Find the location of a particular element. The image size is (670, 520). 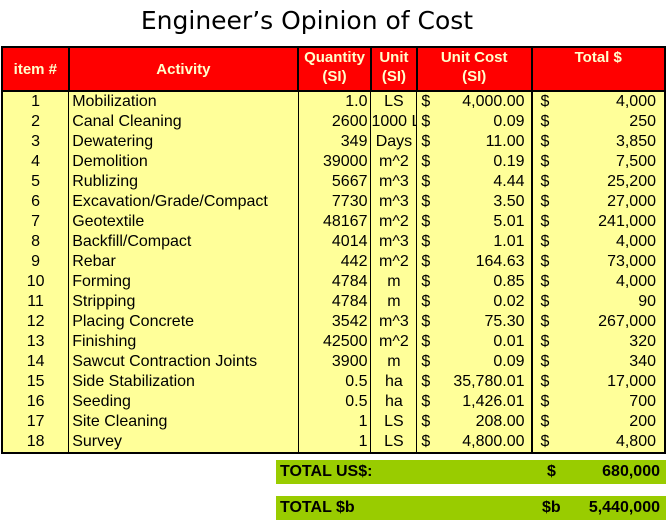

cell-unit-cost: 35,780.01 is located at coordinates (486, 382).